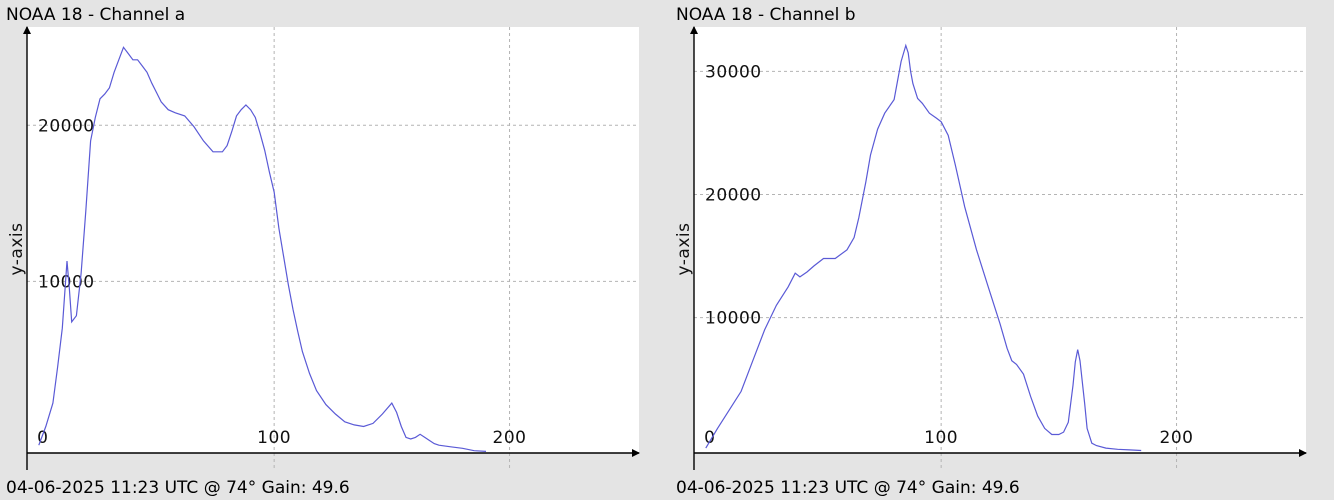 This screenshot has width=1334, height=500. I want to click on y-tick-label: 30000, so click(733, 72).